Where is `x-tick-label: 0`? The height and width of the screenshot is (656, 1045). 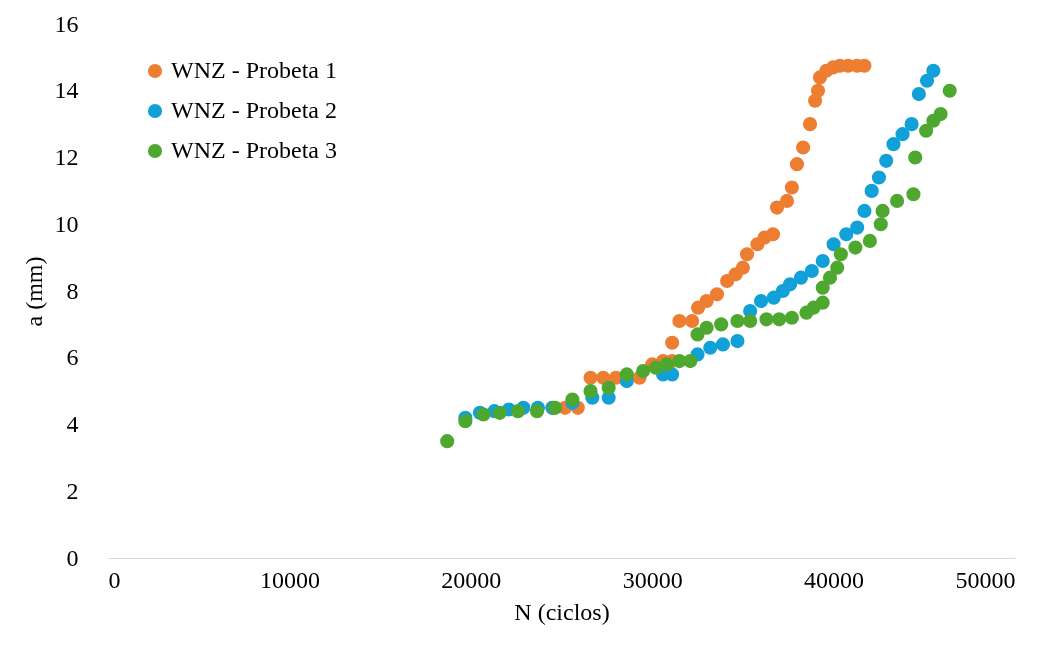 x-tick-label: 0 is located at coordinates (114, 579).